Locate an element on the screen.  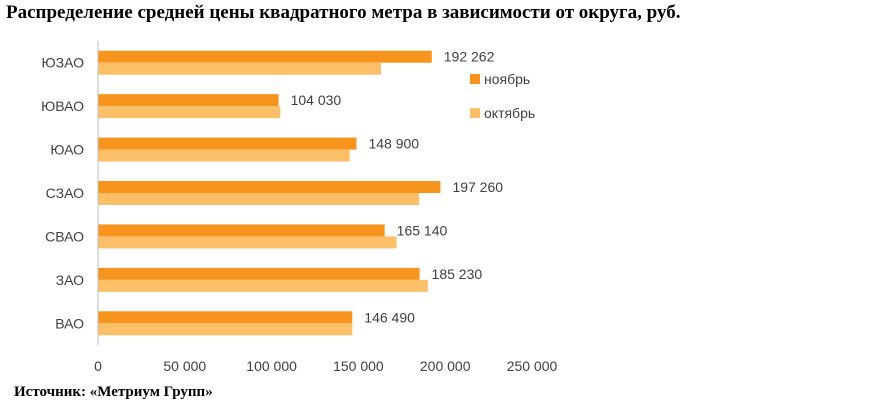
category-labels: ЮЗАО ЮВАО ЮАО СЗАО СВАО ЗАО ВАО is located at coordinates (62, 193).